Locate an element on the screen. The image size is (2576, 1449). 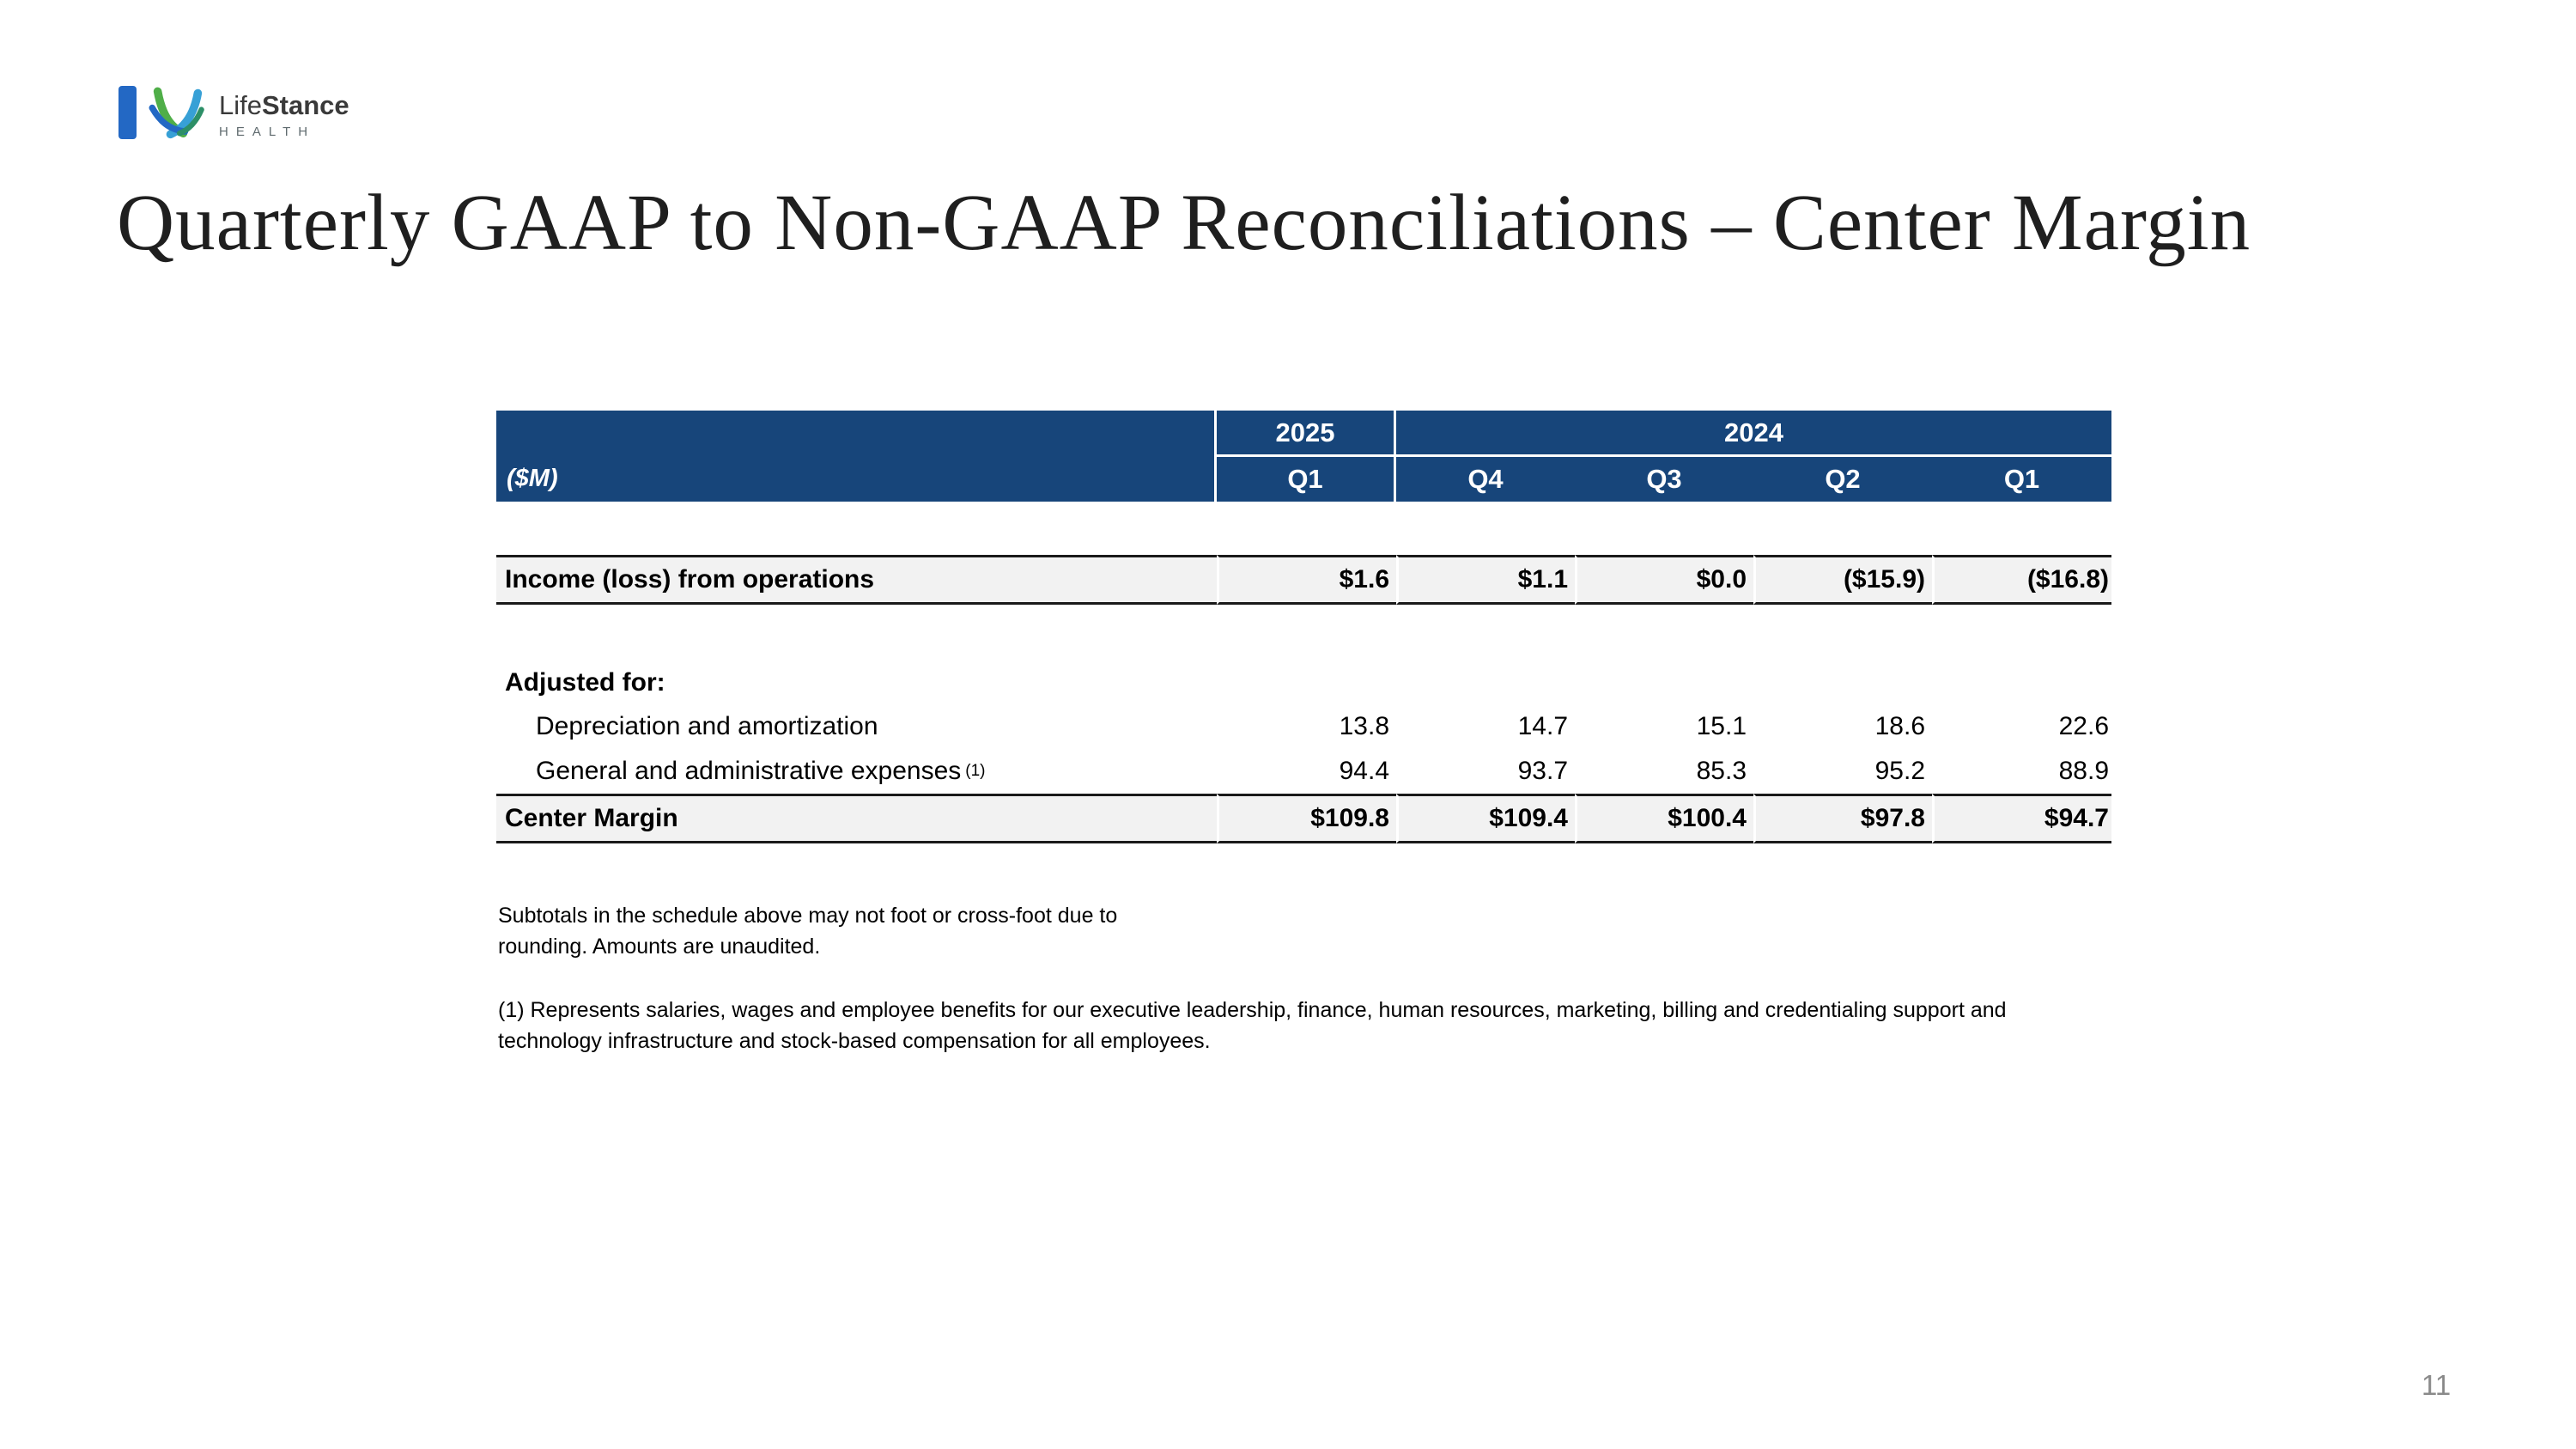
year-2025: 2025 is located at coordinates (1306, 432).